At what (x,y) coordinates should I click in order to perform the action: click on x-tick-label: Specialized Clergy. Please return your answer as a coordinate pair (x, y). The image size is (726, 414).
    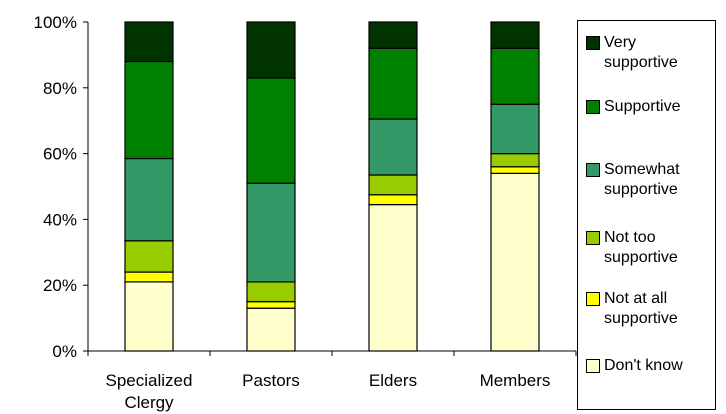
    Looking at the image, I should click on (149, 391).